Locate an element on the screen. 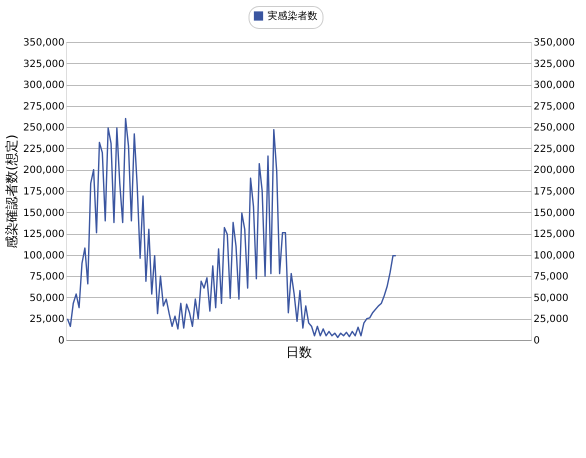 The image size is (586, 458). y2-tick-label: 125,000 is located at coordinates (554, 234).